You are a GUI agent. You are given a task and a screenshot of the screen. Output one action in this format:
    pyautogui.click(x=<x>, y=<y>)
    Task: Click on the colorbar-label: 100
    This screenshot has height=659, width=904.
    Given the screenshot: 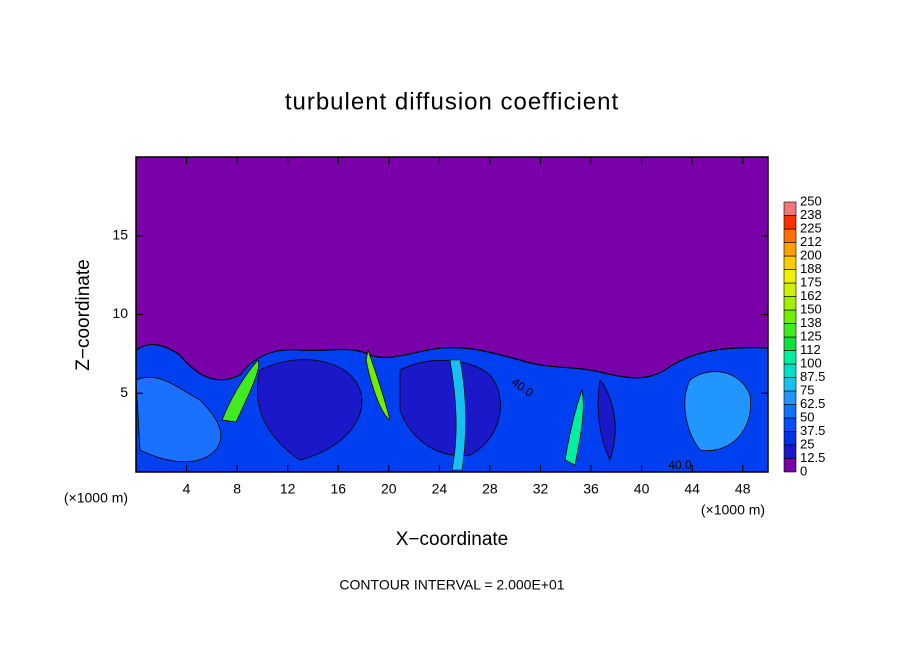 What is the action you would take?
    pyautogui.click(x=811, y=362)
    